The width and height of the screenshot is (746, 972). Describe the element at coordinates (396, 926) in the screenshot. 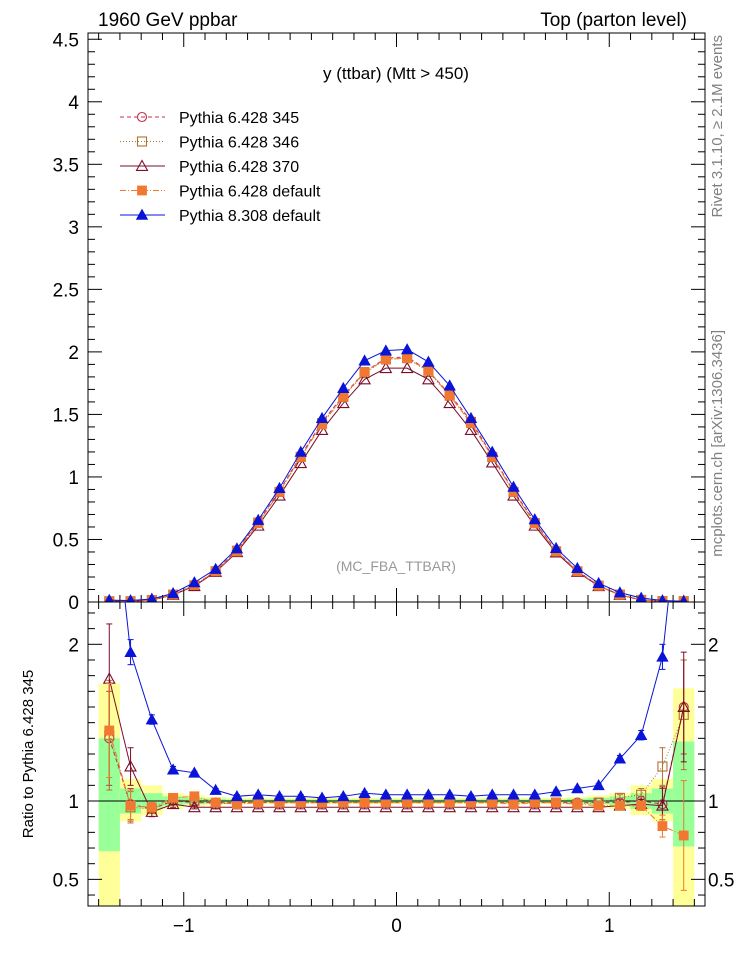

I see `xtick-label: 0` at that location.